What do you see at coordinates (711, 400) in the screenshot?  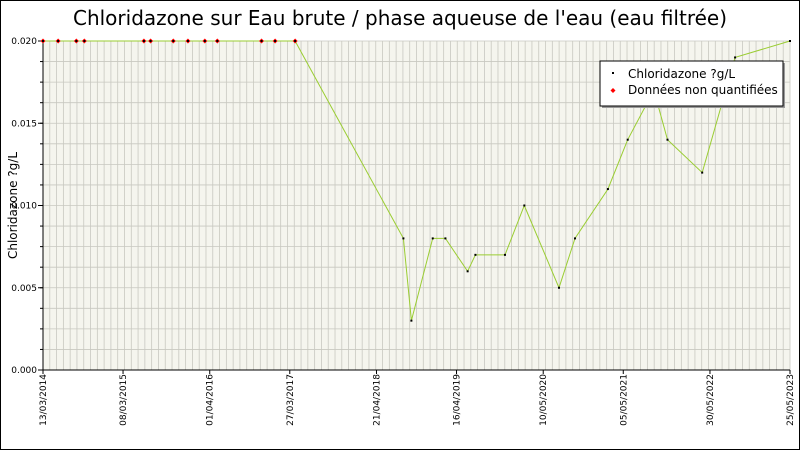 I see `x-tick-label: 30/05/2022` at bounding box center [711, 400].